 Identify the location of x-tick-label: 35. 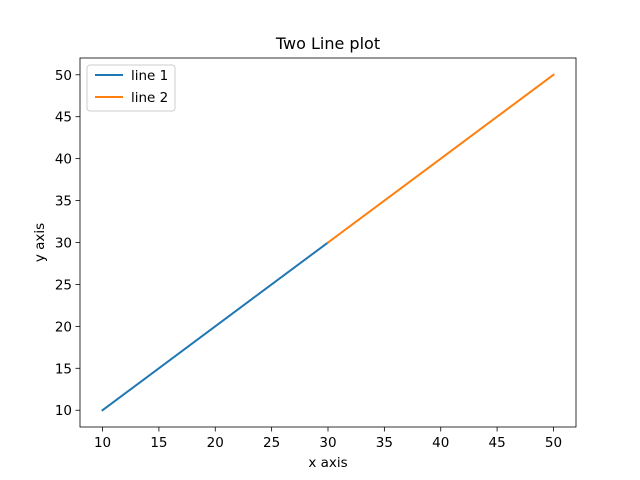
(384, 443).